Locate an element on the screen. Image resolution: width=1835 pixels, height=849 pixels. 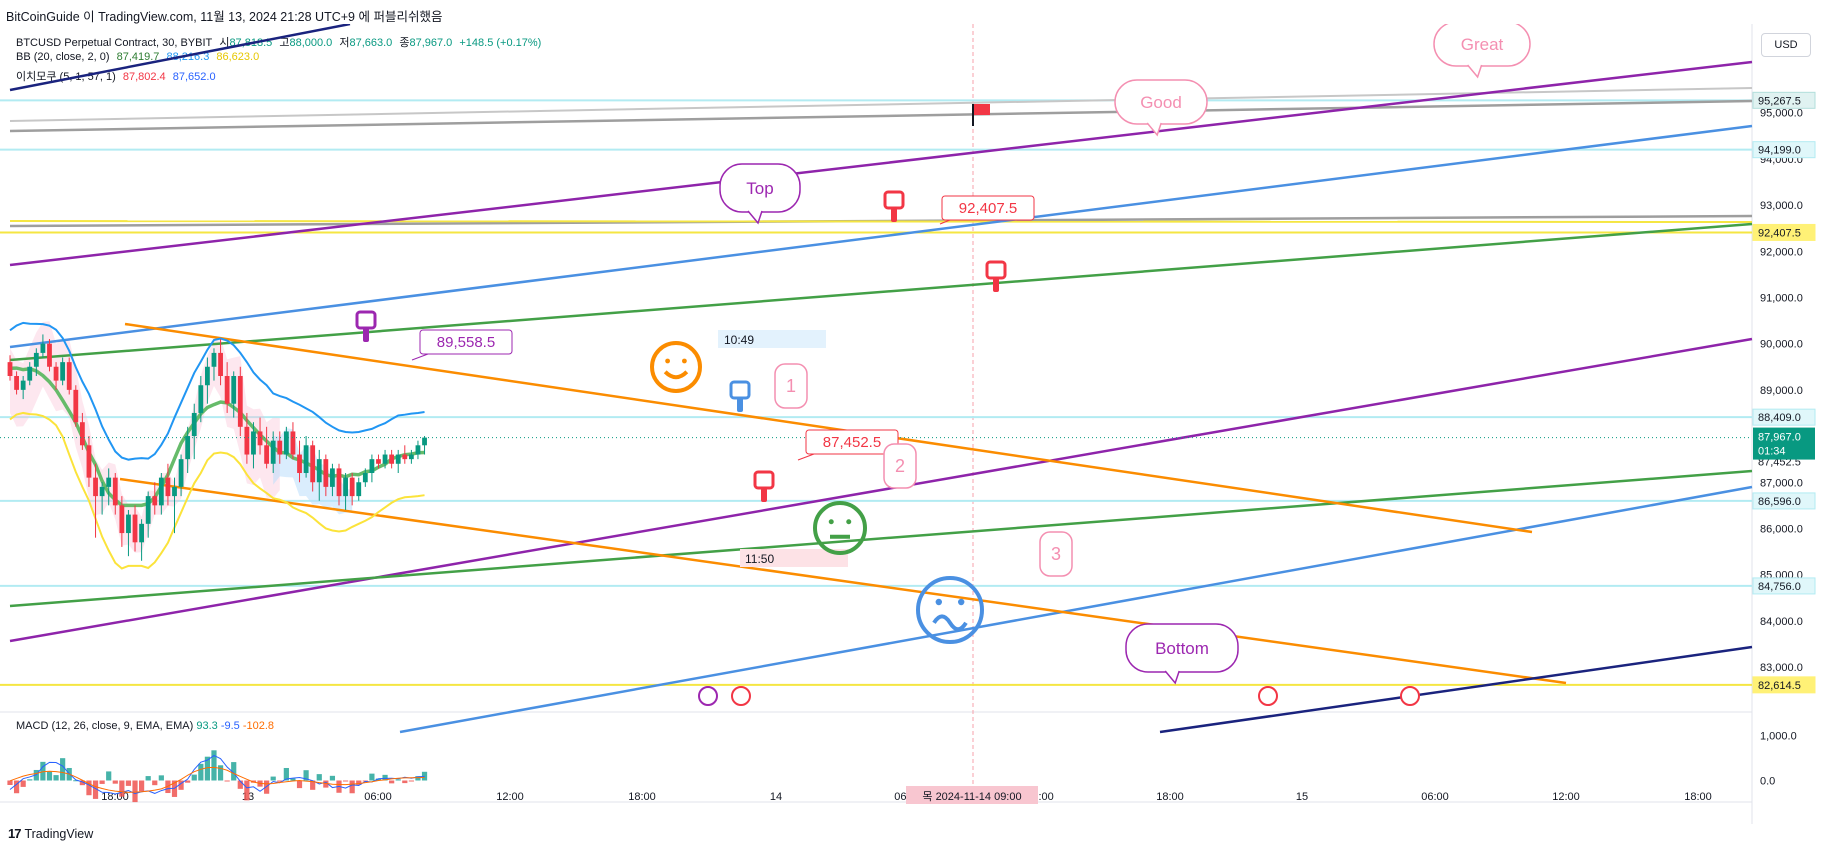
macd-line is located at coordinates (217, 774).